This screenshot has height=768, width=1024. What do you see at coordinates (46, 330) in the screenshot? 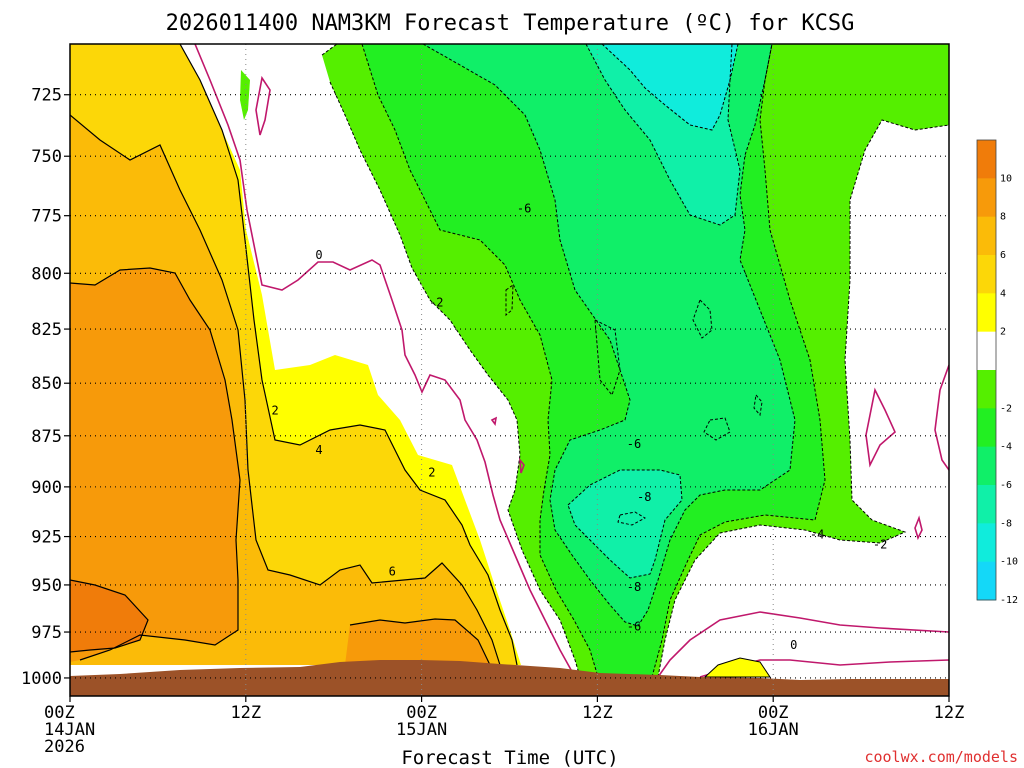
I see `y-tick-label: 825` at bounding box center [46, 330].